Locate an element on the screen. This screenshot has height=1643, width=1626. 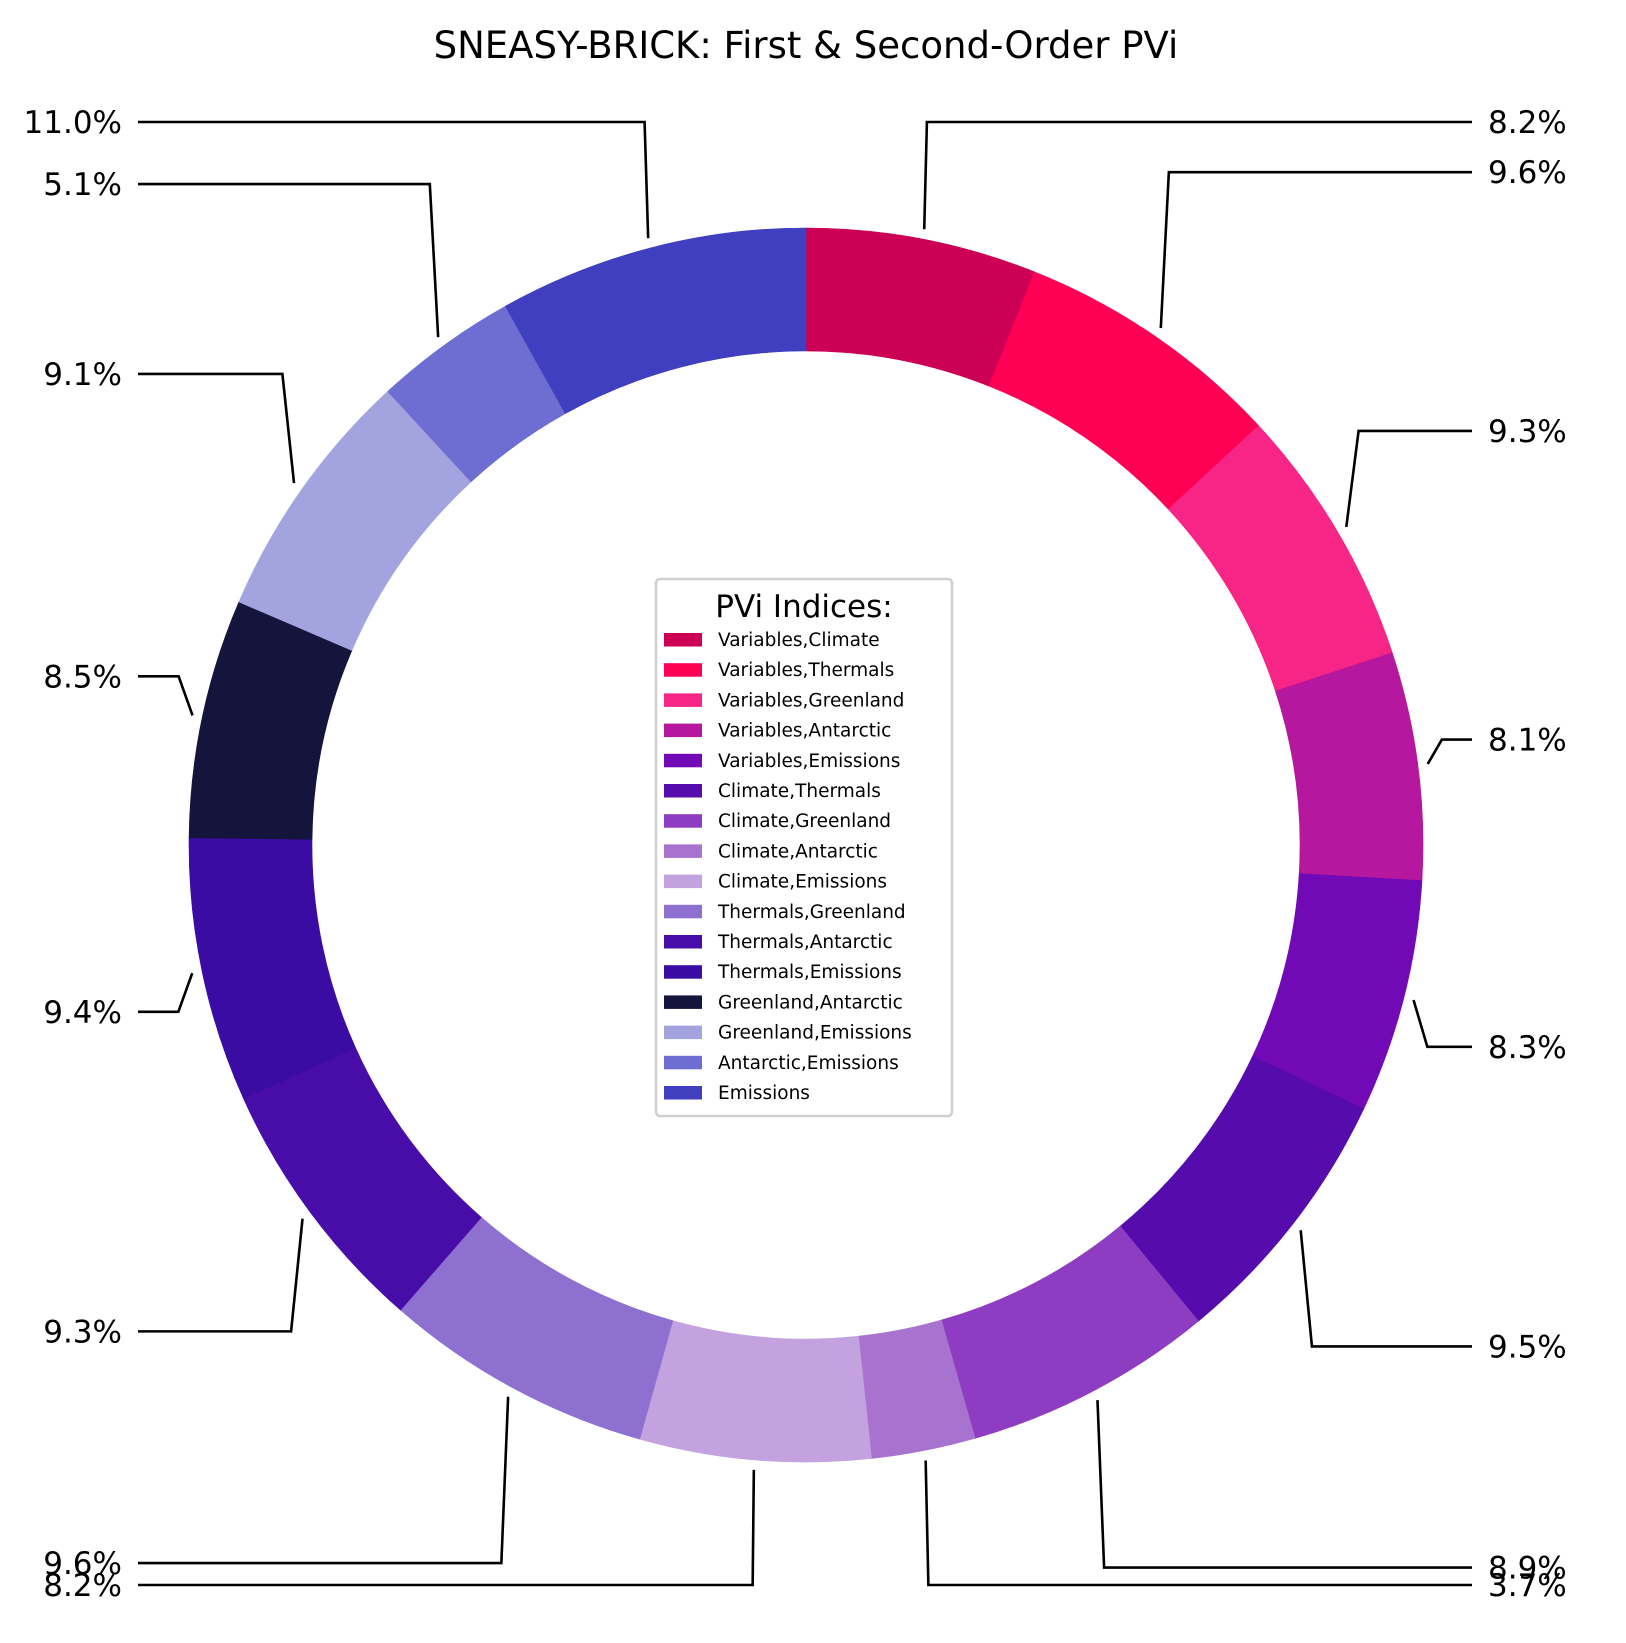
legend-title: PVi Indices: is located at coordinates (803, 607).